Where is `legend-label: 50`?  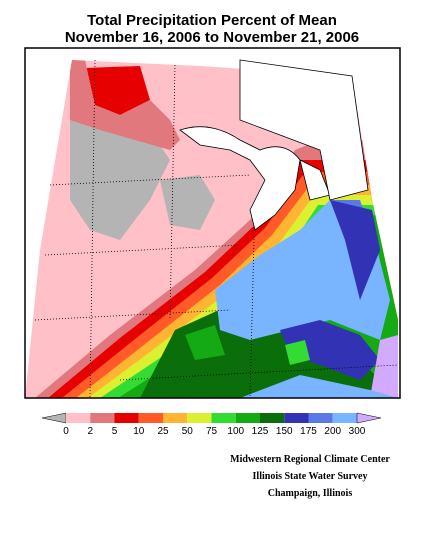 legend-label: 50 is located at coordinates (188, 431).